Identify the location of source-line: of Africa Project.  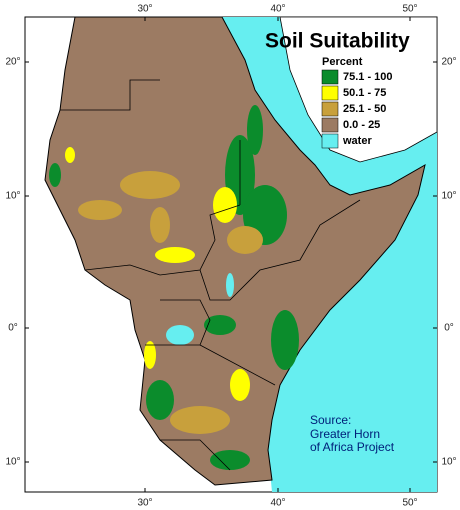
(352, 447).